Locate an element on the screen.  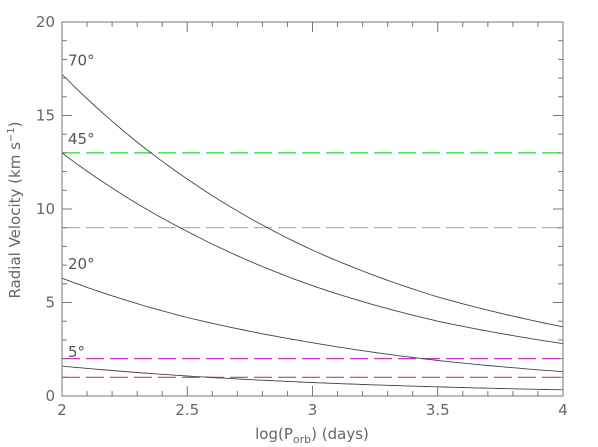
y-axis-label: Radial Velocity (km s−1) is located at coordinates (15, 209).